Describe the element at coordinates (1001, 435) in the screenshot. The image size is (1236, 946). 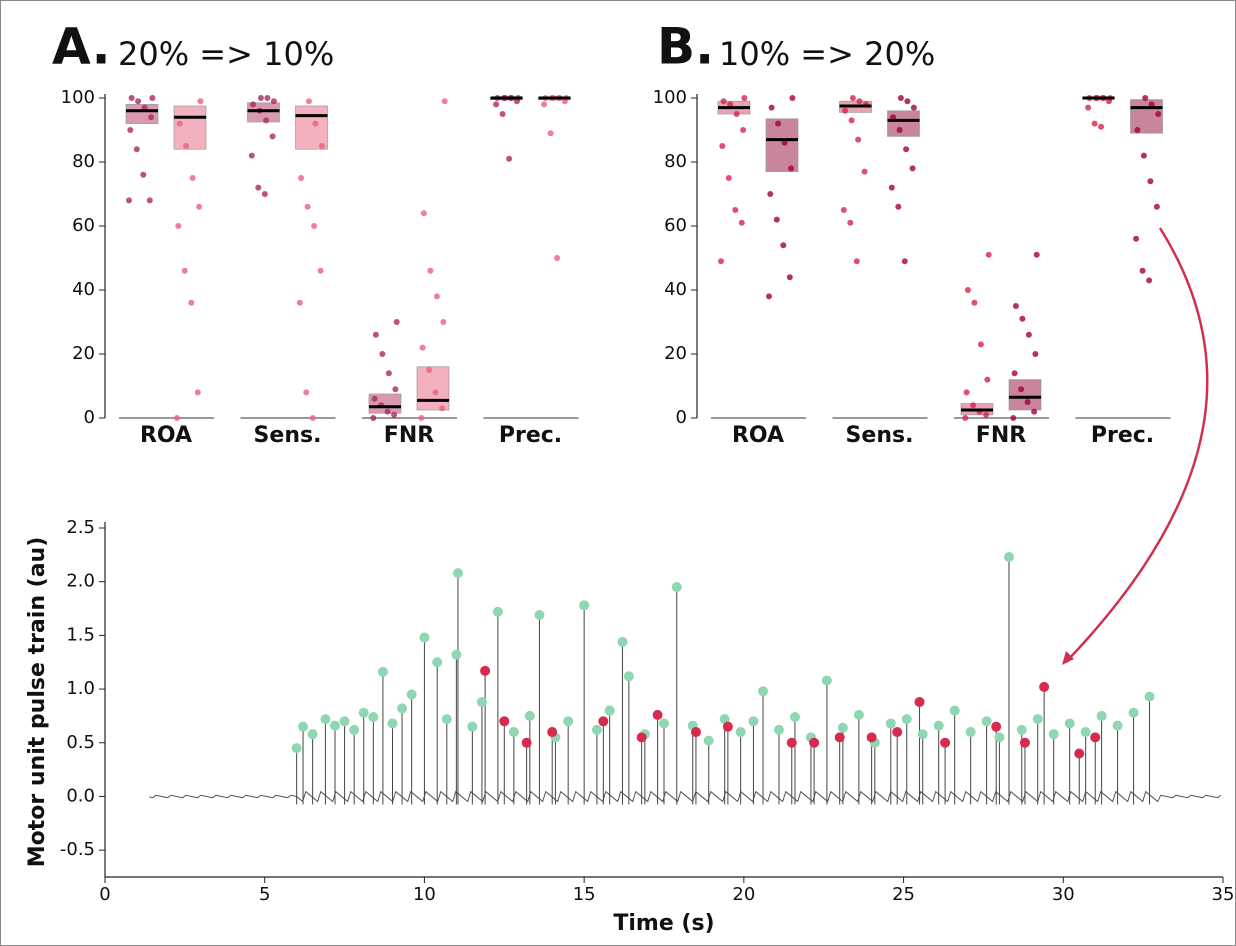
I see `x-tick-label: FNR` at that location.